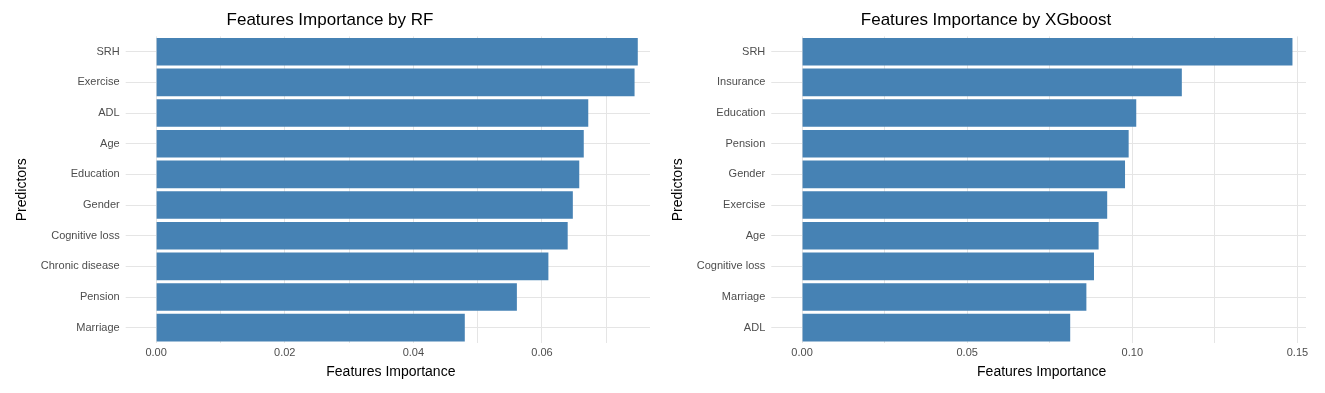  I want to click on chart-title: Features Importance by RF, so click(330, 19).